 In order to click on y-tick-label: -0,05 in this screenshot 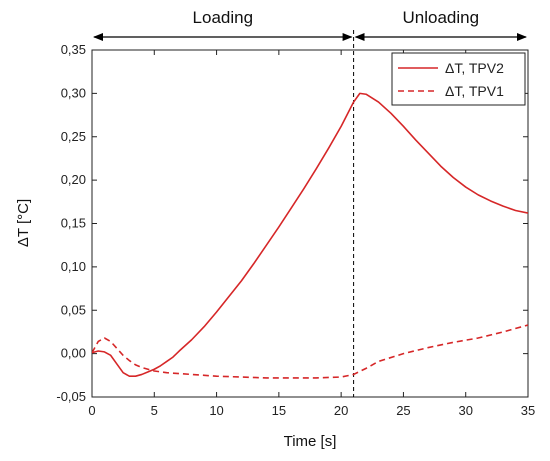, I will do `click(71, 396)`.